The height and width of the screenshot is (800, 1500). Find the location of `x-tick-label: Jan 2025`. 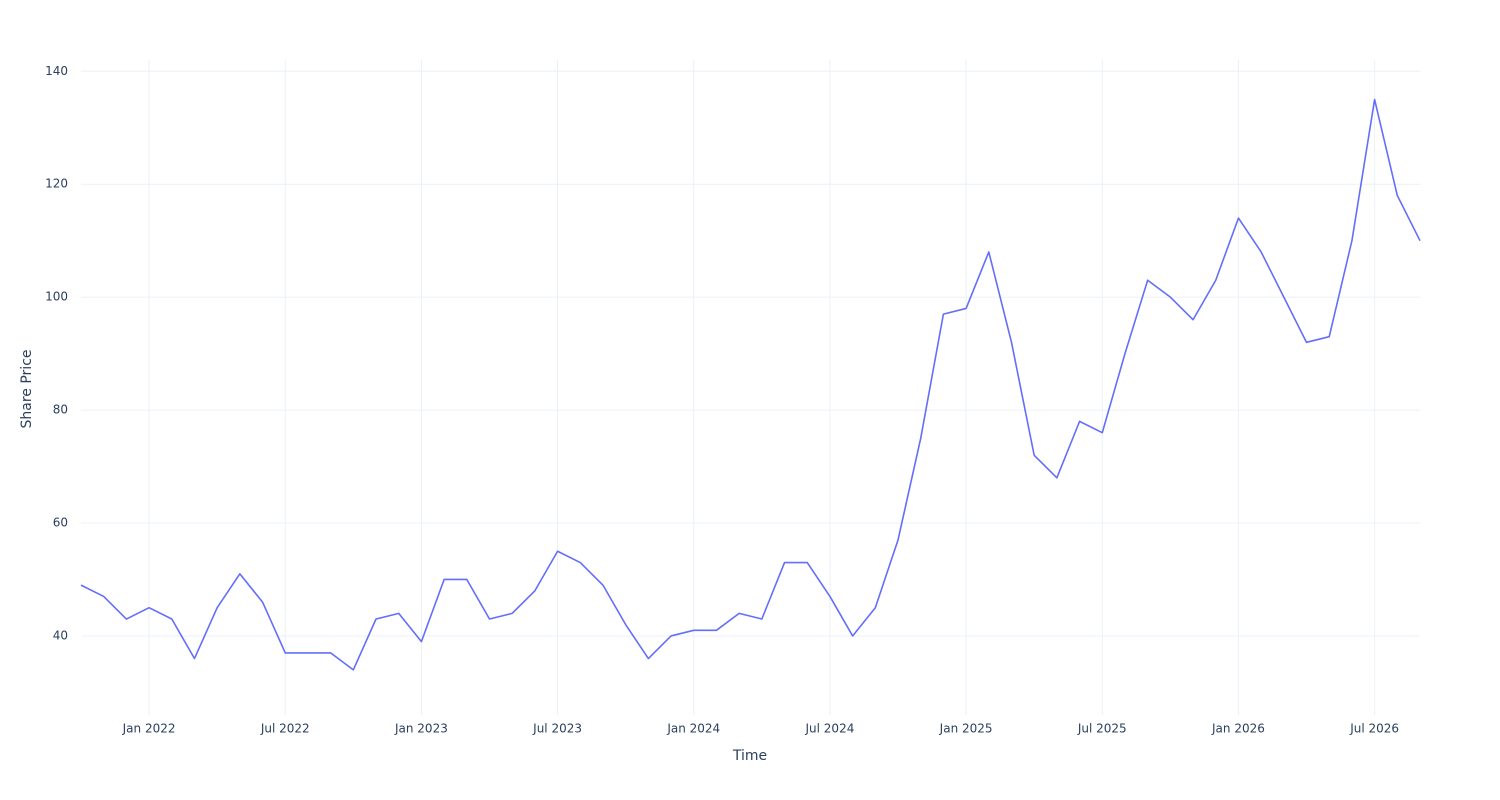

x-tick-label: Jan 2025 is located at coordinates (966, 729).